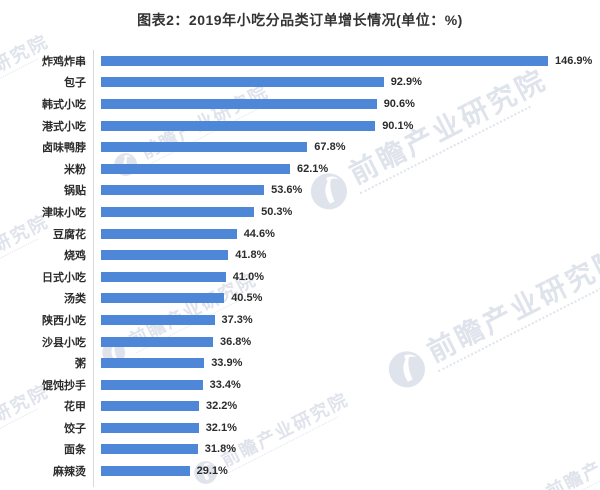 The image size is (600, 490). What do you see at coordinates (237, 319) in the screenshot?
I see `value-label: 37.3%` at bounding box center [237, 319].